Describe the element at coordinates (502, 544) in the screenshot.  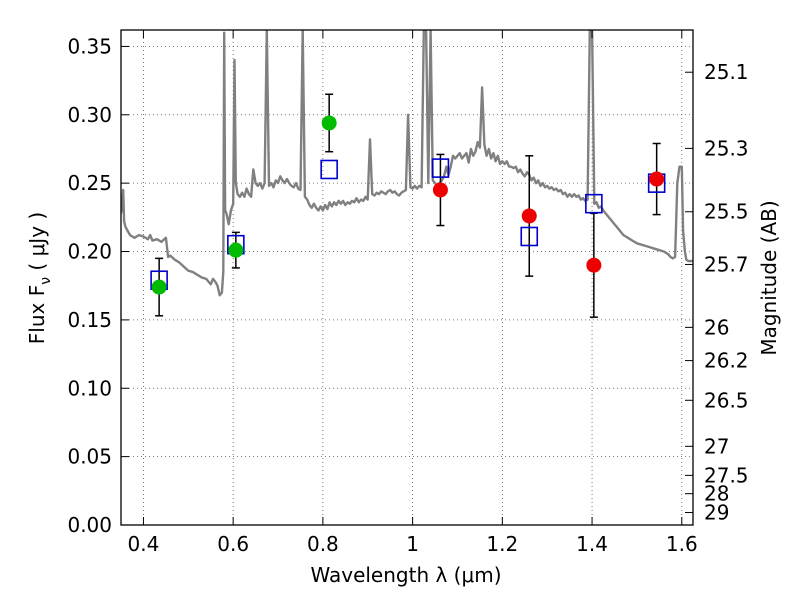
I see `x-tick-label: 1.2` at that location.